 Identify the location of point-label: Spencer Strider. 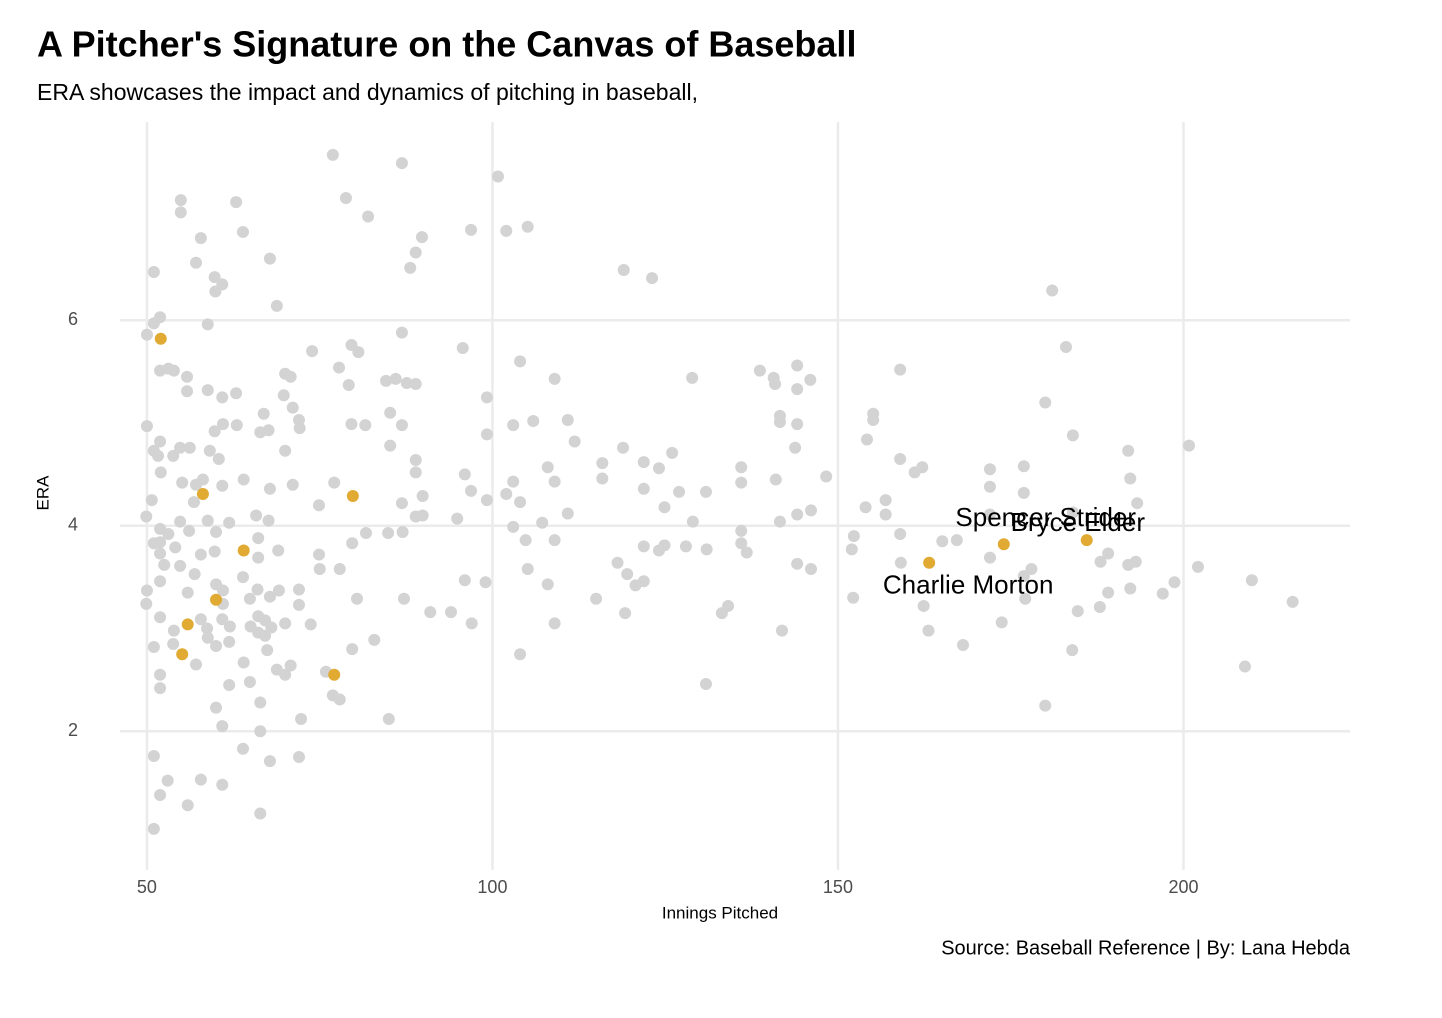
(1045, 517).